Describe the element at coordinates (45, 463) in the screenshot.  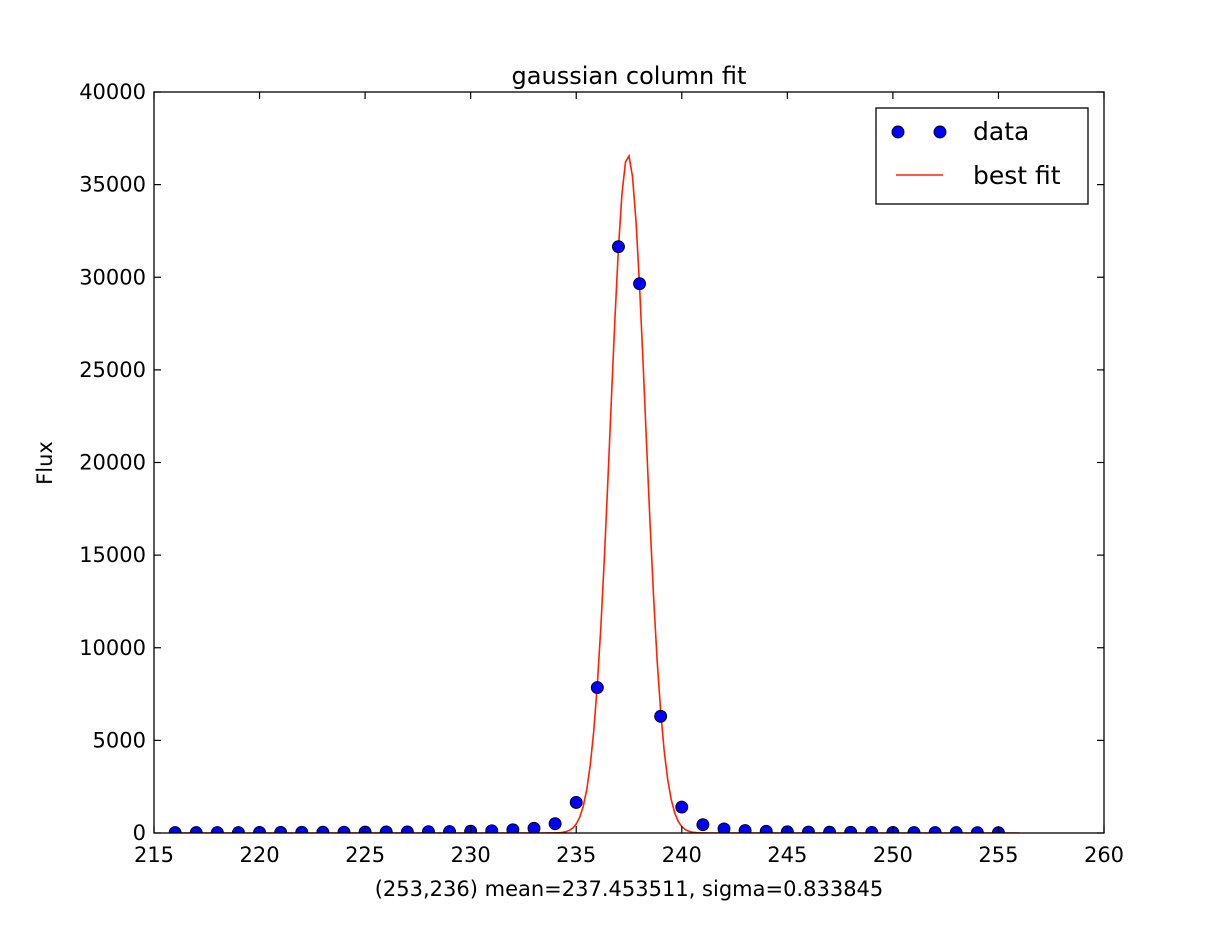
I see `y-axis-label: Flux` at that location.